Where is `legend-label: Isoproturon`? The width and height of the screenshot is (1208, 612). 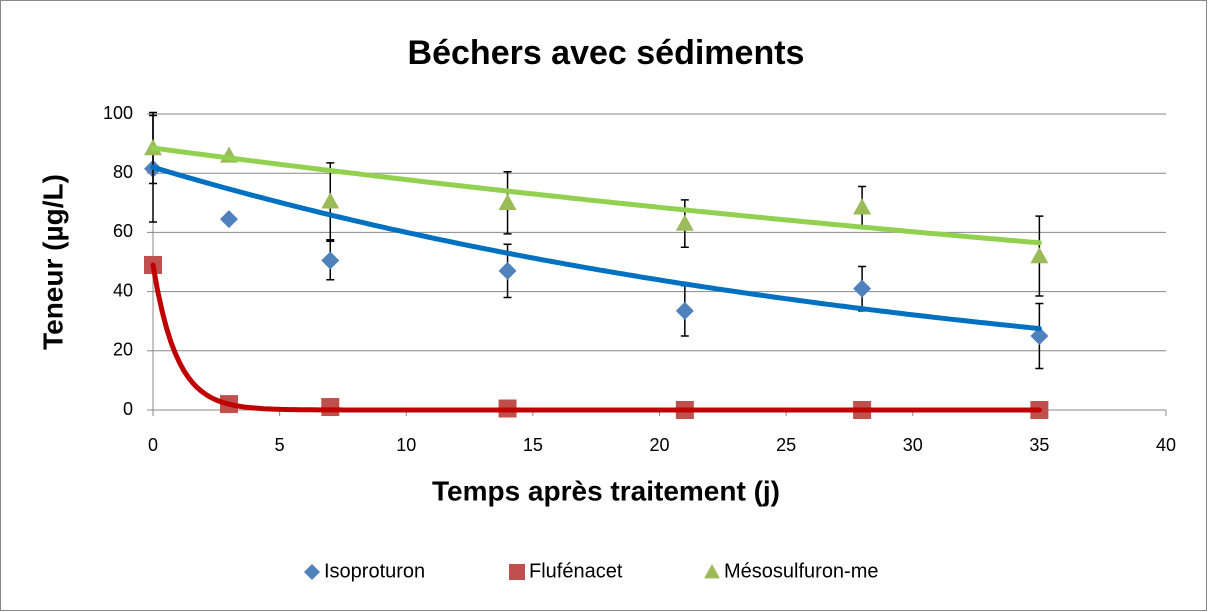 legend-label: Isoproturon is located at coordinates (374, 571).